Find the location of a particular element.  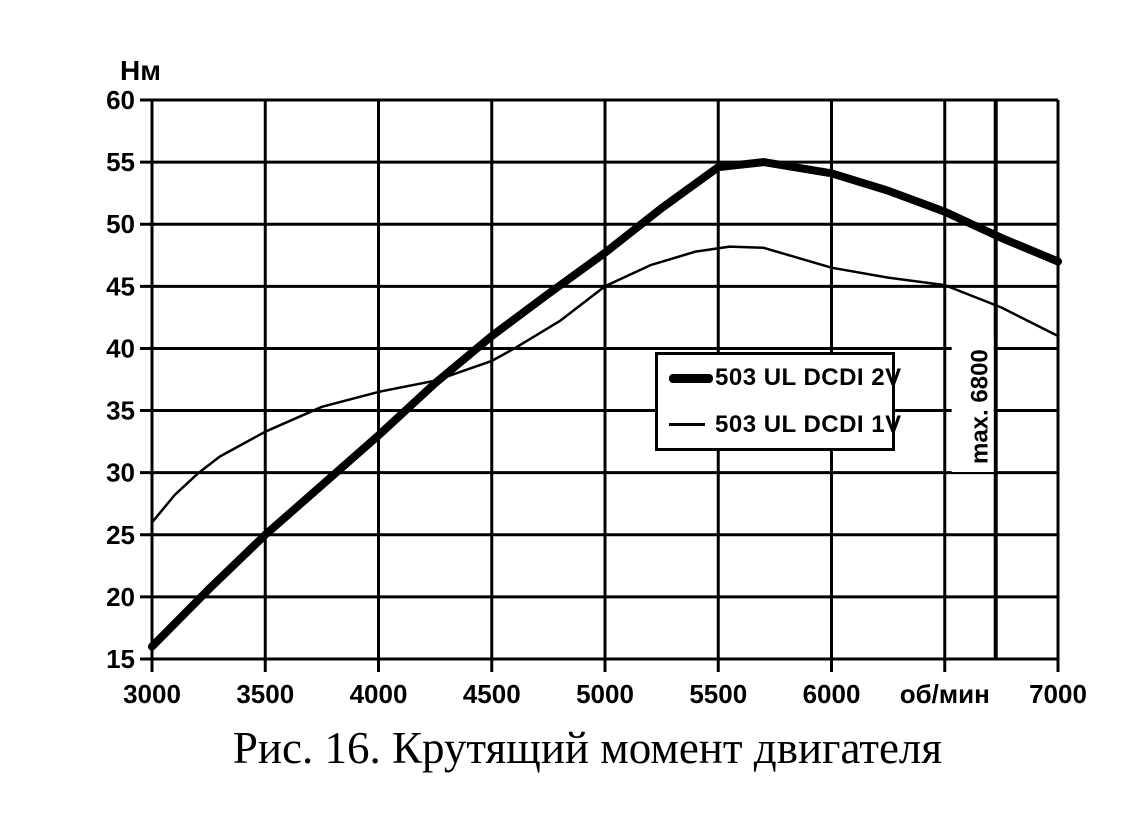

y-tick-label-25: 25 is located at coordinates (120, 535).